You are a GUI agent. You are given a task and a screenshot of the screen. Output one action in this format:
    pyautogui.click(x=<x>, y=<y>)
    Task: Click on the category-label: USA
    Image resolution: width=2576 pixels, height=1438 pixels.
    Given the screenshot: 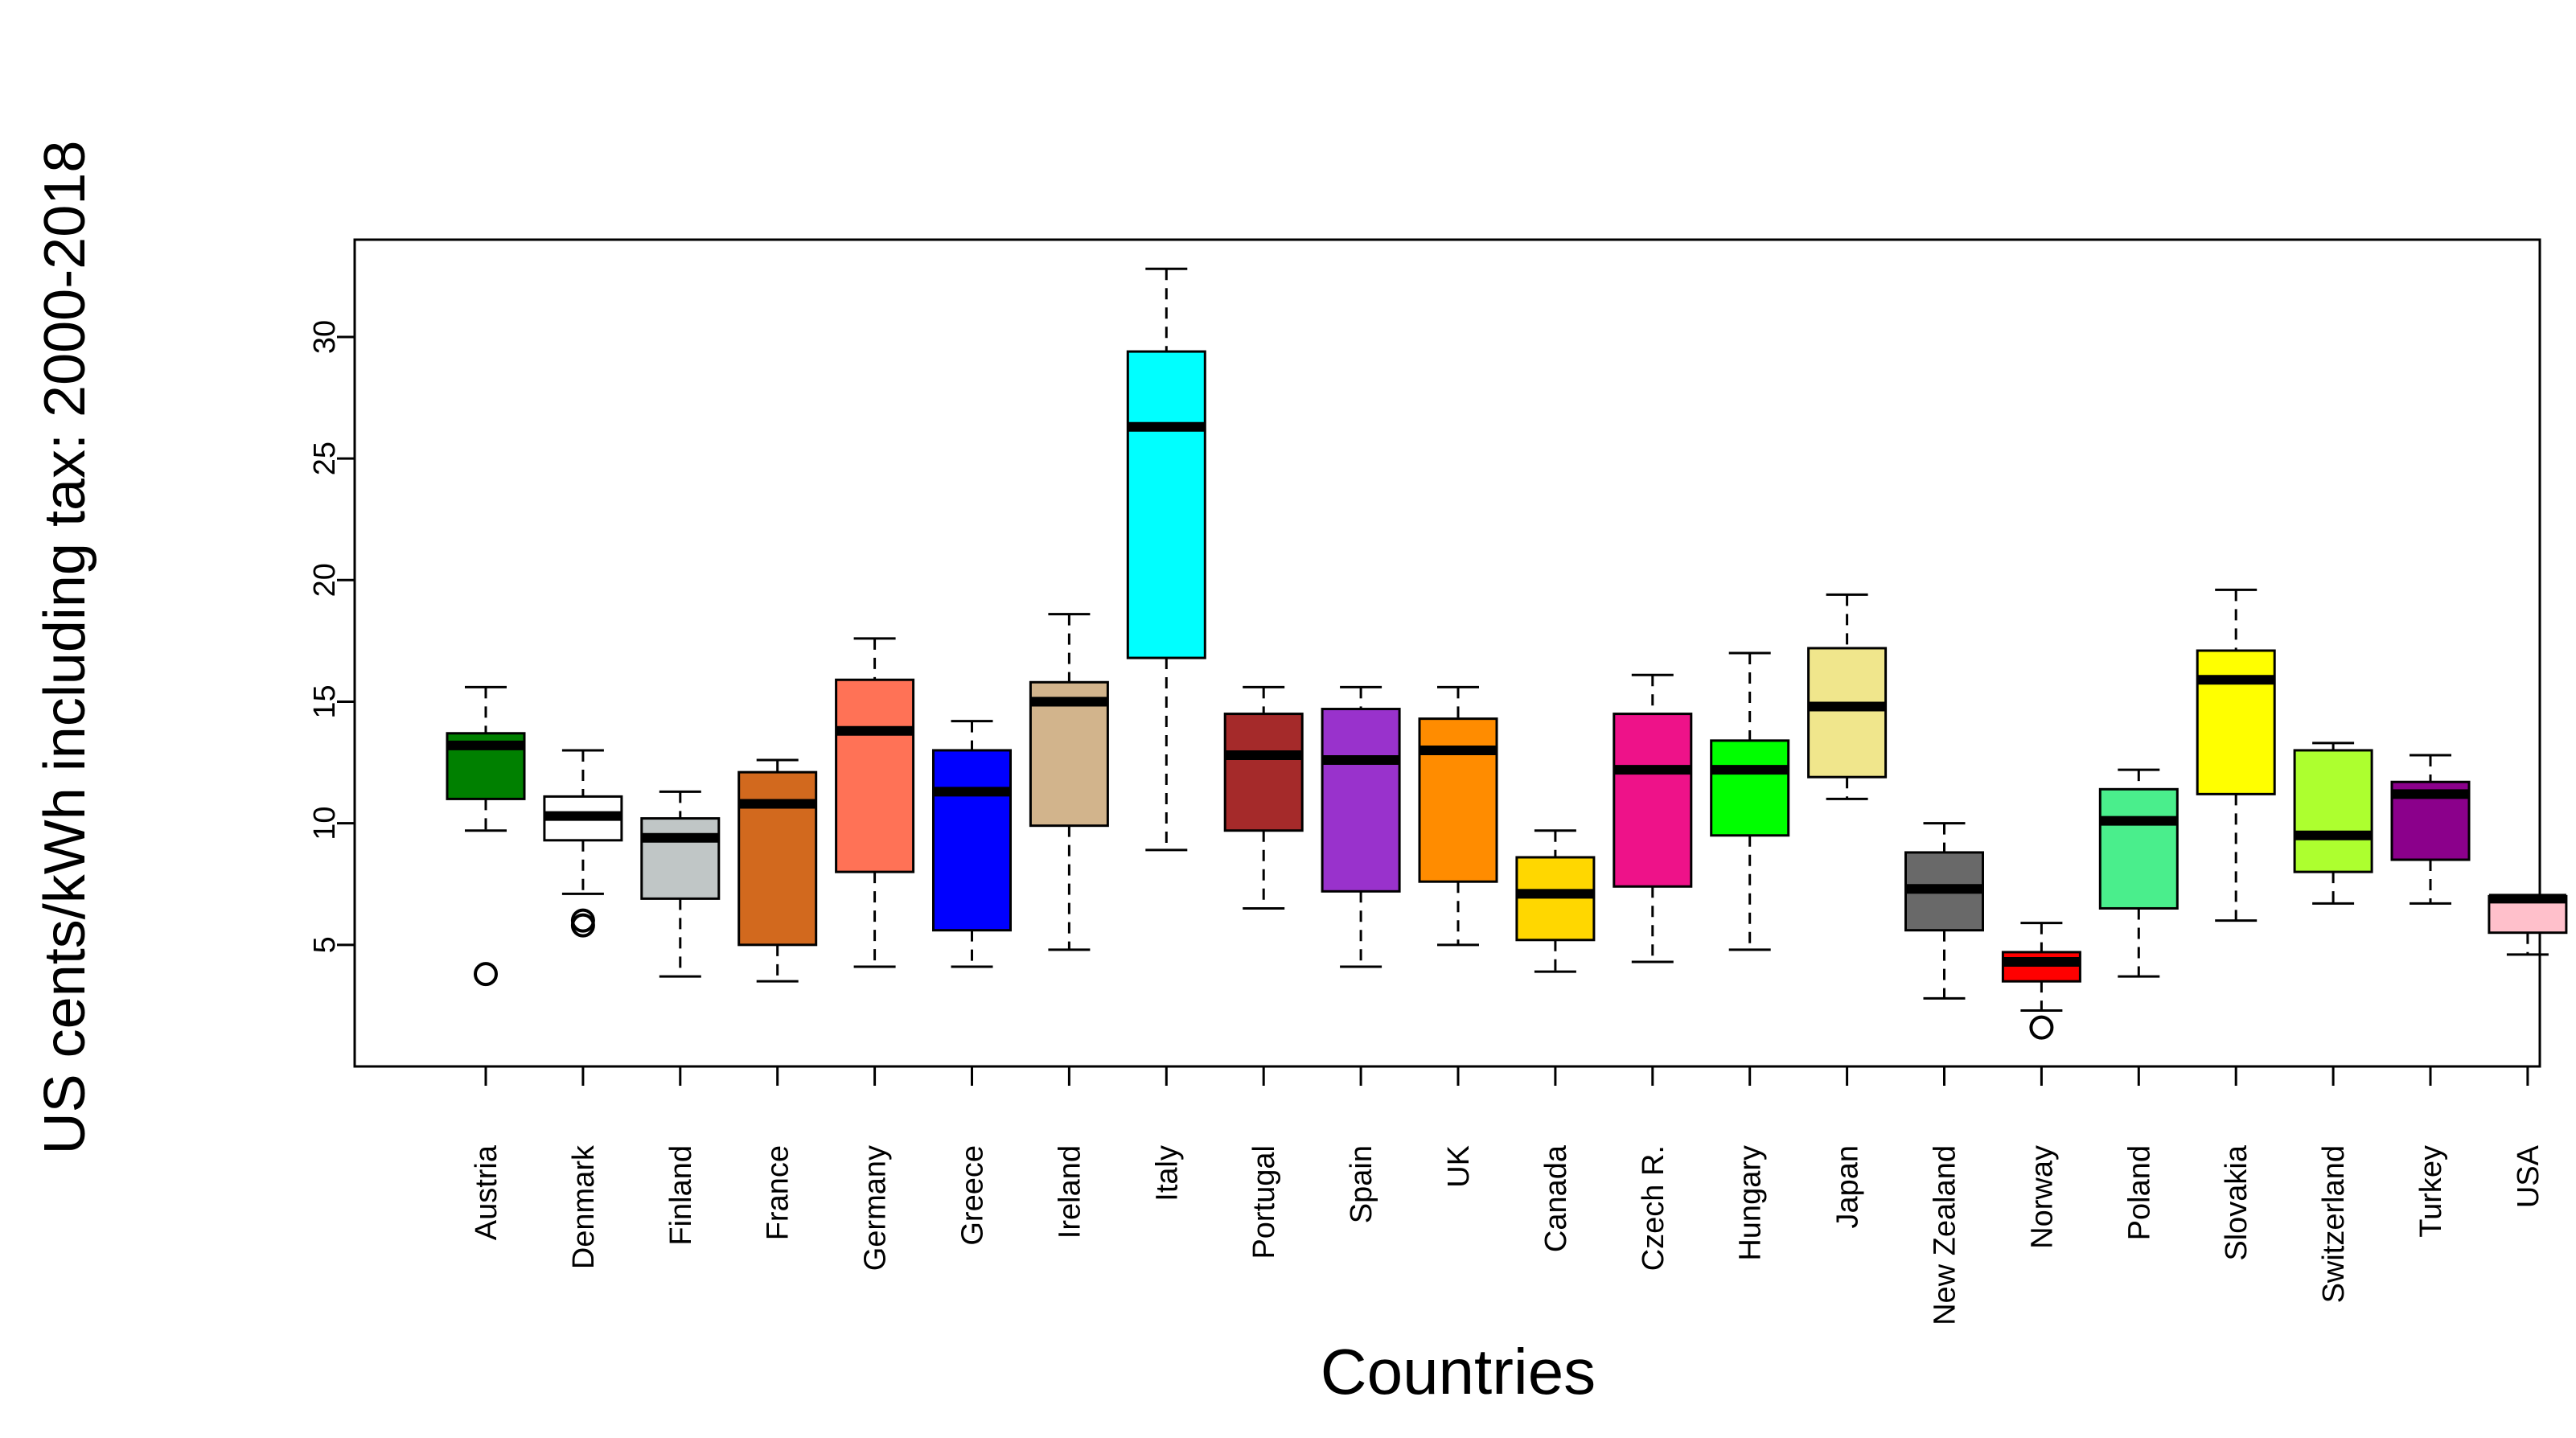 What is the action you would take?
    pyautogui.click(x=2528, y=1176)
    